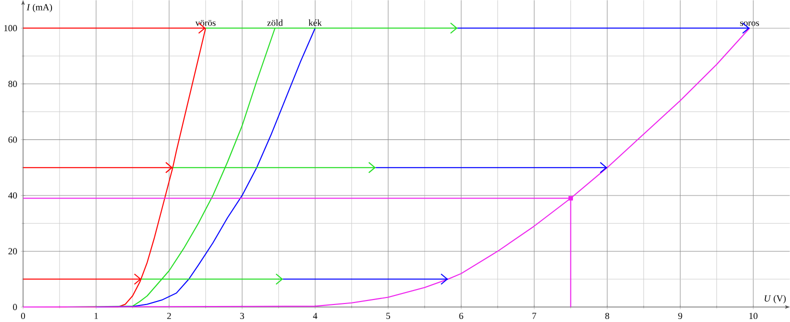  Describe the element at coordinates (607, 315) in the screenshot. I see `x-tick-label: 8` at that location.